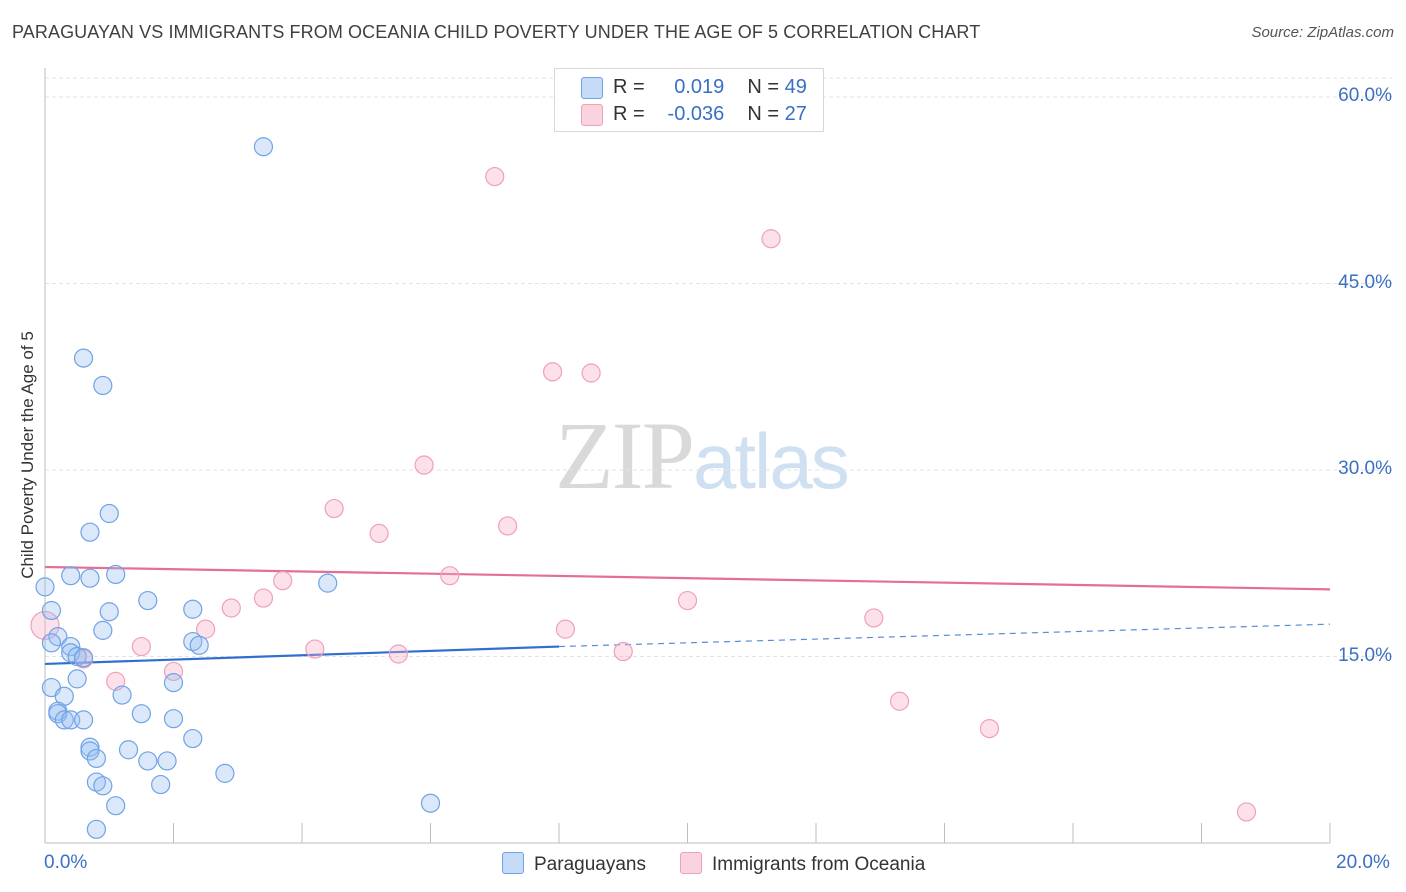  What do you see at coordinates (691, 863) in the screenshot?
I see `bottom-legend-swatch-oceania` at bounding box center [691, 863].